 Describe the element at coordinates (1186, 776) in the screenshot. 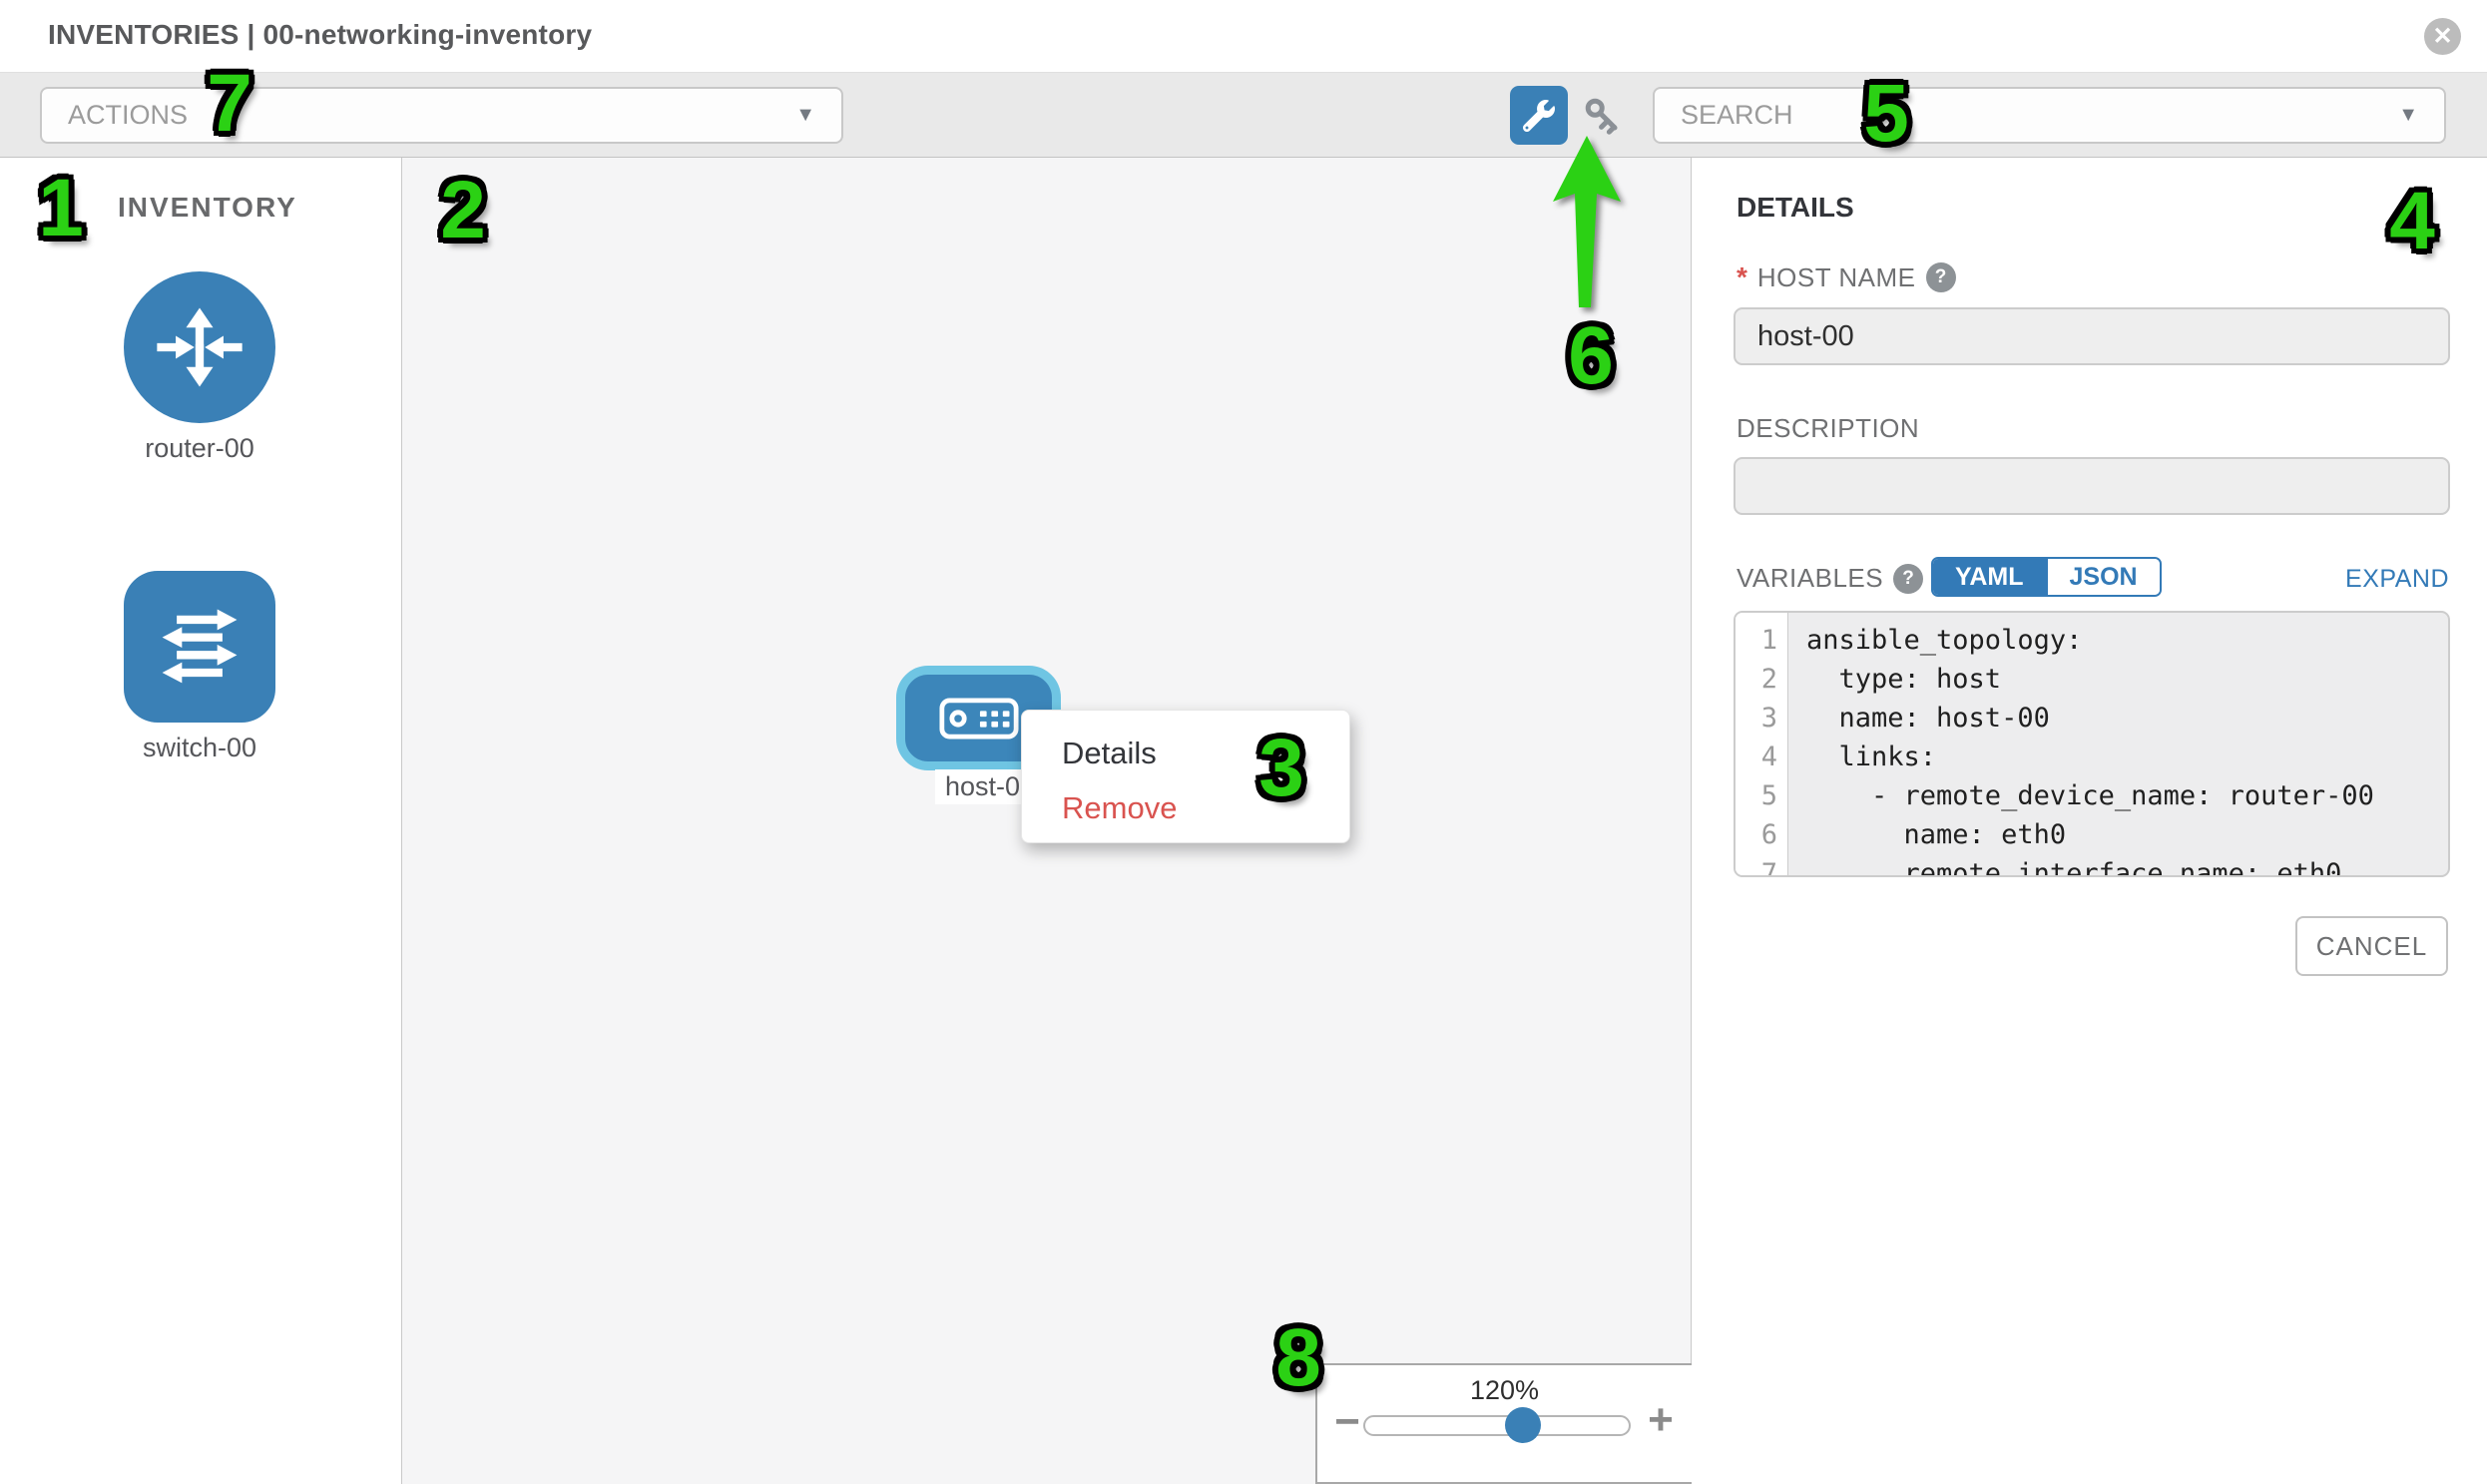

I see `node-context-menu: Details Remove` at that location.